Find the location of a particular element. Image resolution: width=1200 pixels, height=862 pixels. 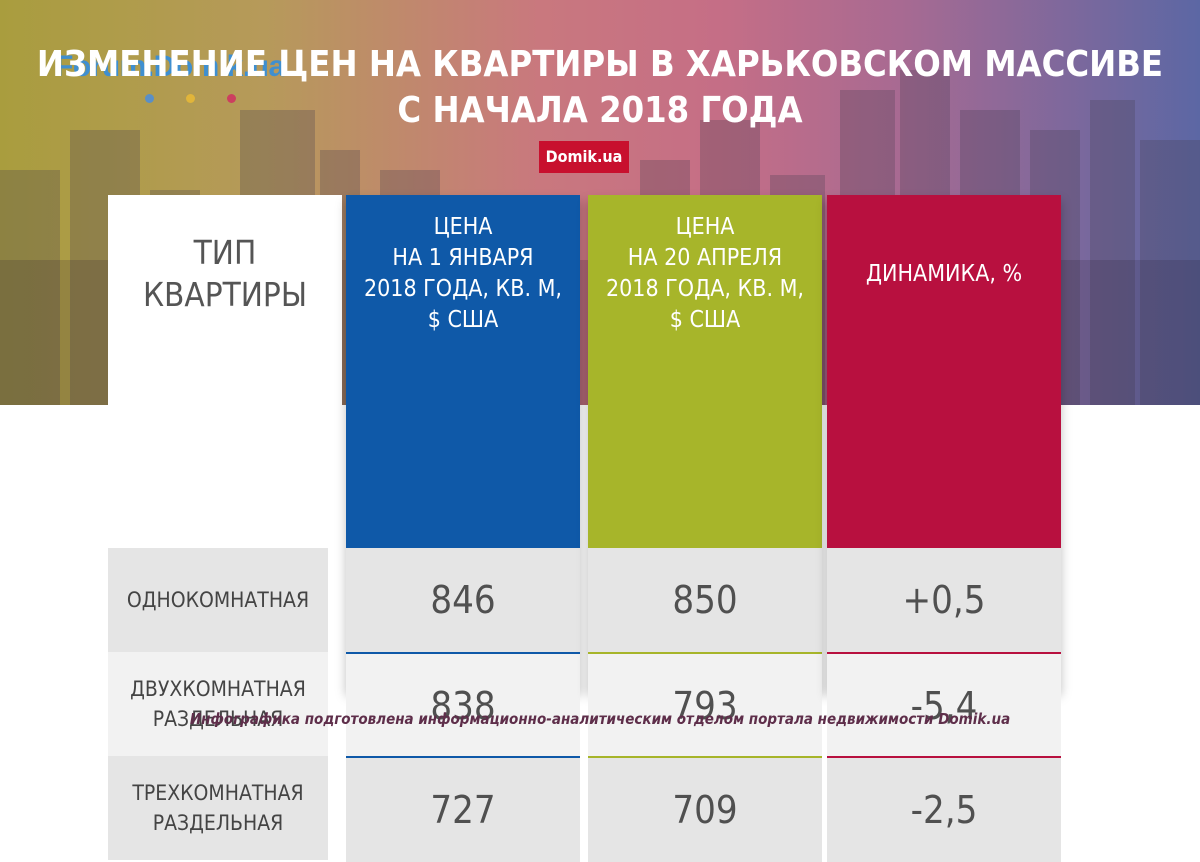

column-header-january: ЦЕНА НА 1 ЯНВАРЯ 2018 ГОДА, КВ. М, $ США is located at coordinates (463, 273).